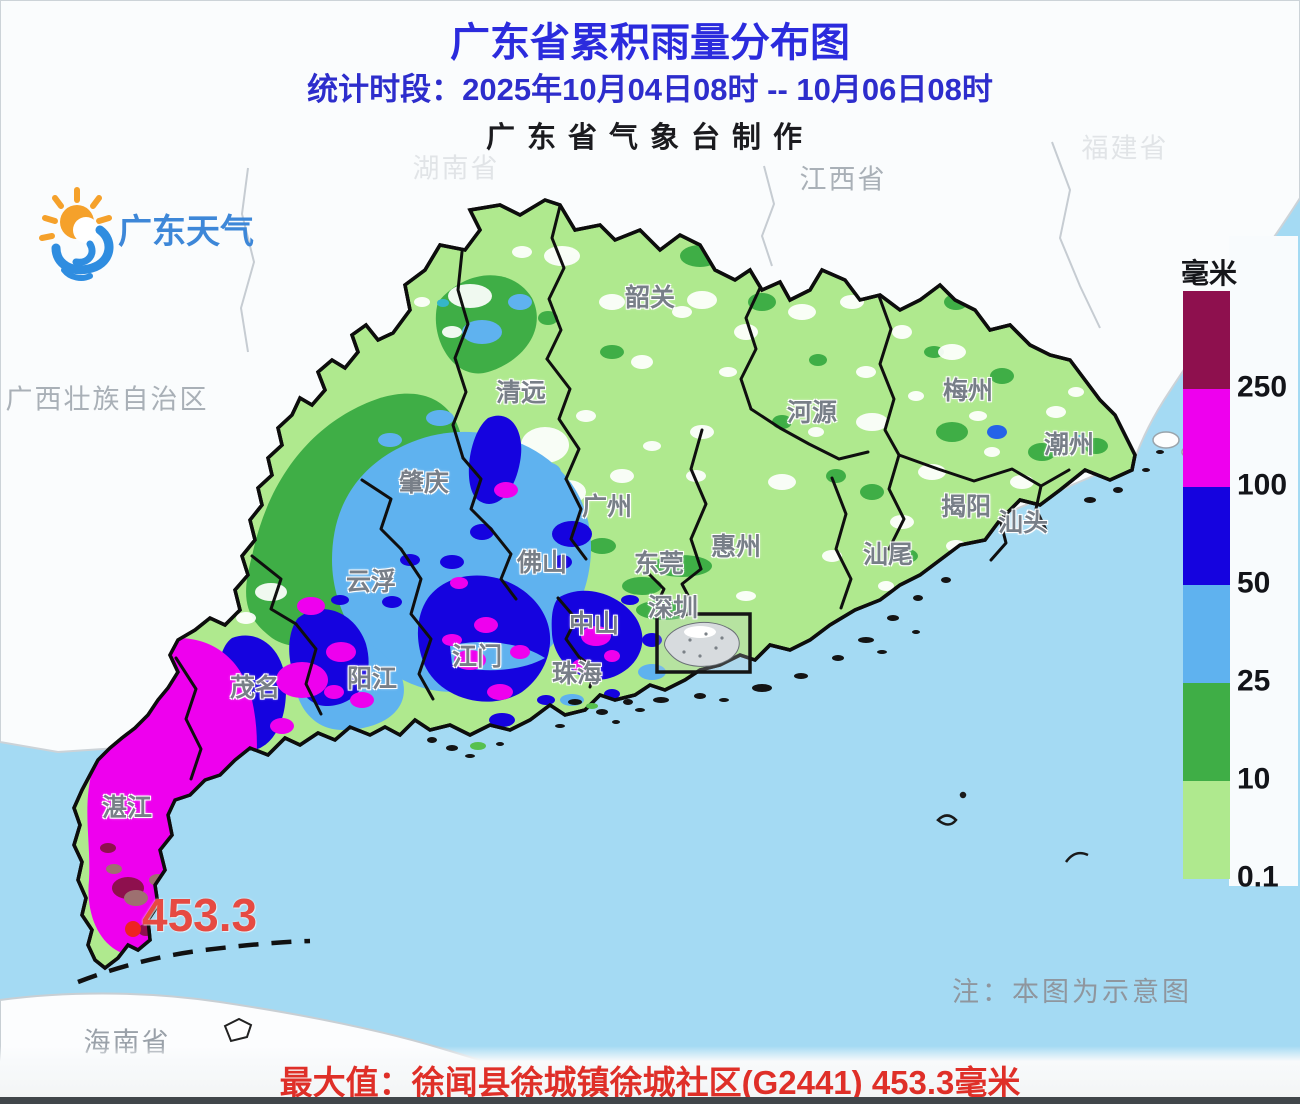 This screenshot has height=1104, width=1300. What do you see at coordinates (673, 608) in the screenshot?
I see `map-label-shenzhen: 深圳` at bounding box center [673, 608].